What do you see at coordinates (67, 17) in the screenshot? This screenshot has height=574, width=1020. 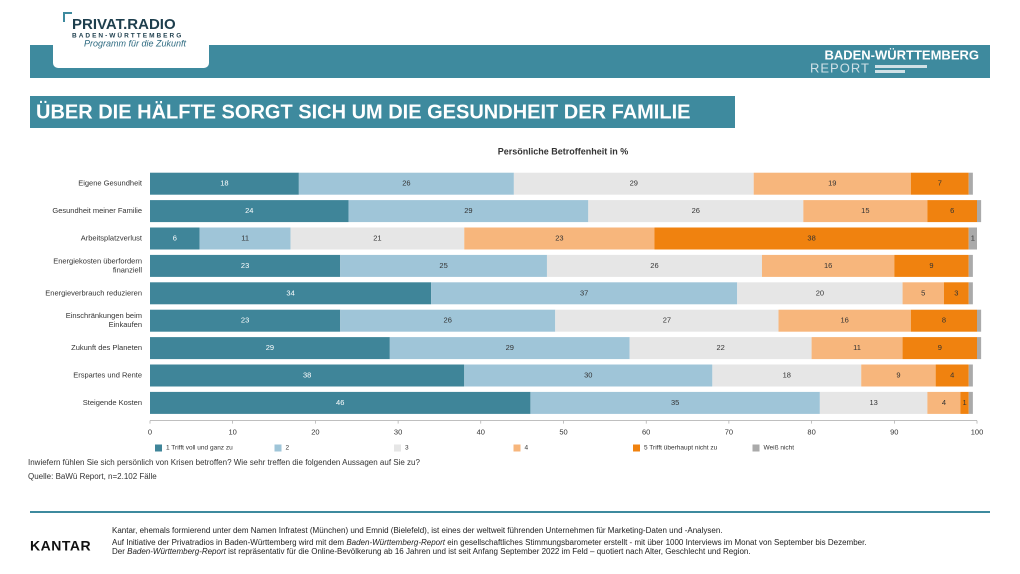 I see `logo-mark` at bounding box center [67, 17].